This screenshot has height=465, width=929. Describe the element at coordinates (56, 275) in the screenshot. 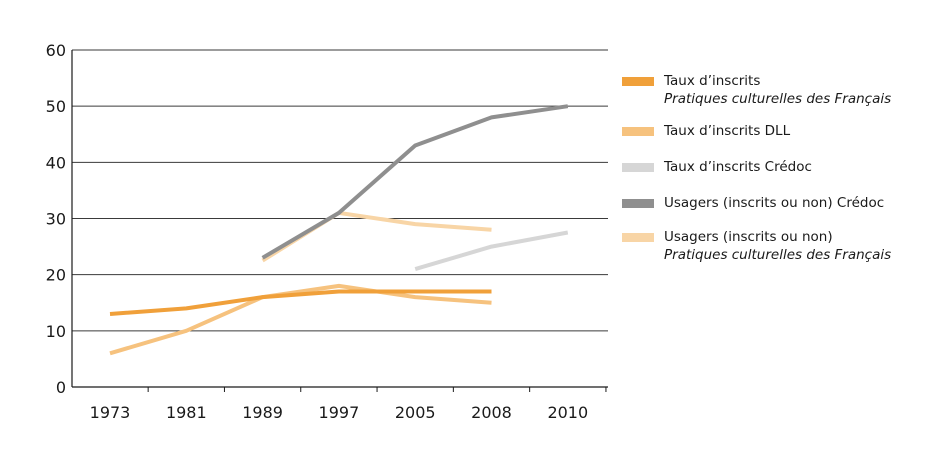

I see `y-tick-label: 20` at that location.